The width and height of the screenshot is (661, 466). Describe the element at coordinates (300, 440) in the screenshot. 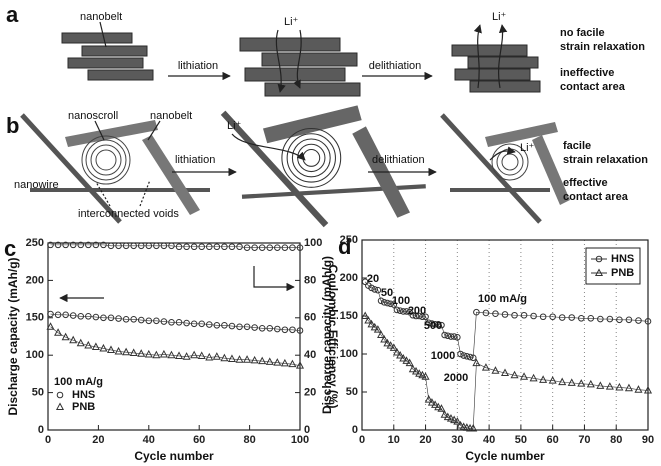

I see `x-tick-label: 100` at that location.